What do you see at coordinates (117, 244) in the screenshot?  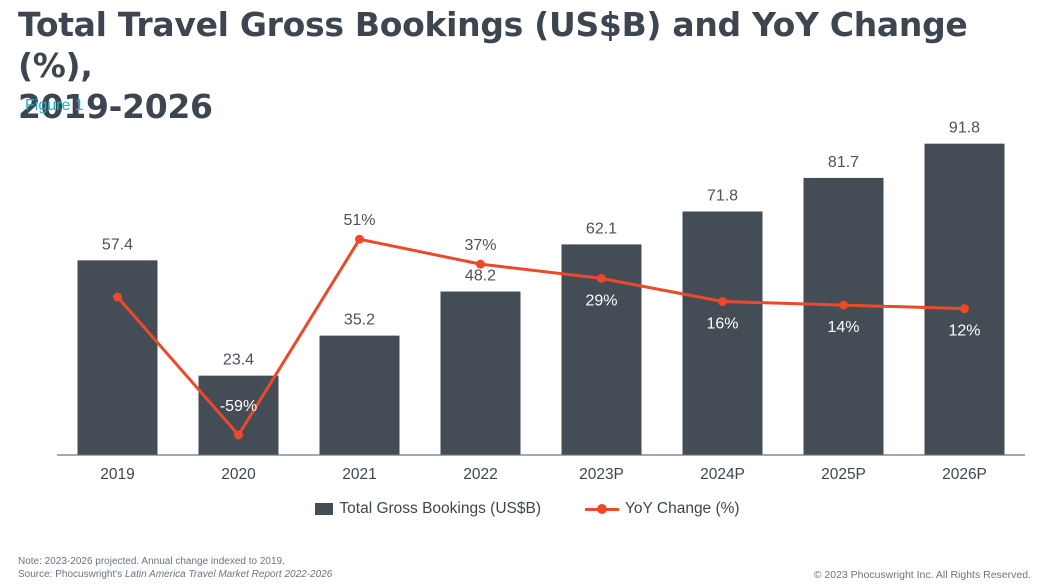 I see `bar-value-label: 57.4` at bounding box center [117, 244].